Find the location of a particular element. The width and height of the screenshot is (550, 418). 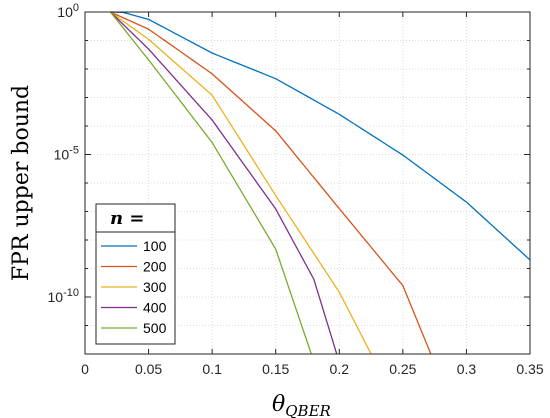

legend-title: n = is located at coordinates (127, 218).